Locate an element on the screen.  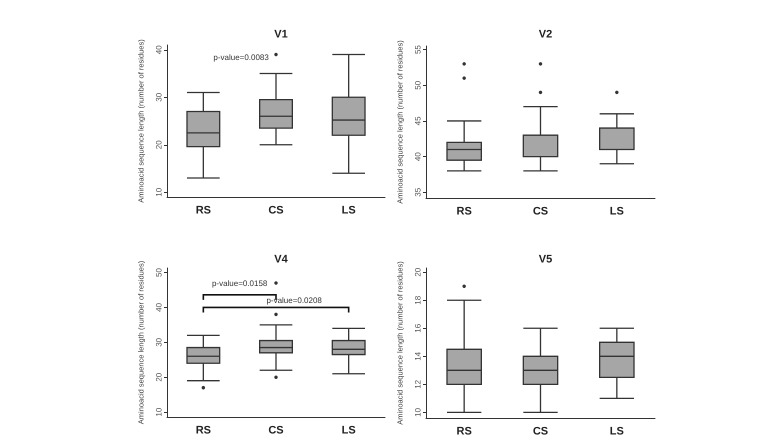
y-tick-label: 55 is located at coordinates (418, 49).